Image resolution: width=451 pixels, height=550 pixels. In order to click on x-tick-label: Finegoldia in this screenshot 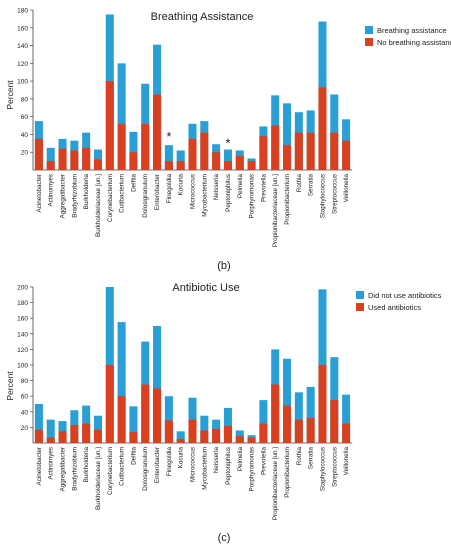, I will do `click(169, 462)`.